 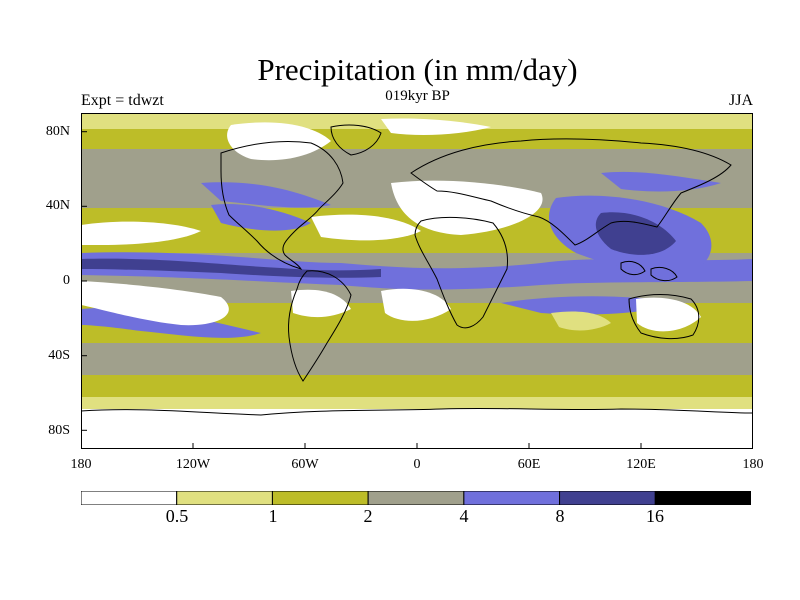 What do you see at coordinates (231, 268) in the screenshot?
I see `itcz-core` at bounding box center [231, 268].